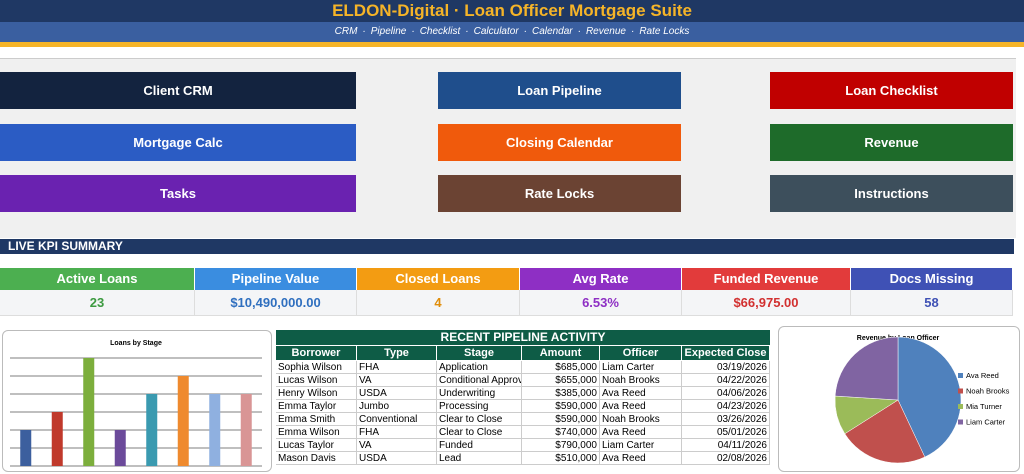 Image resolution: width=1024 pixels, height=474 pixels. I want to click on nav-button: Revenue, so click(891, 142).